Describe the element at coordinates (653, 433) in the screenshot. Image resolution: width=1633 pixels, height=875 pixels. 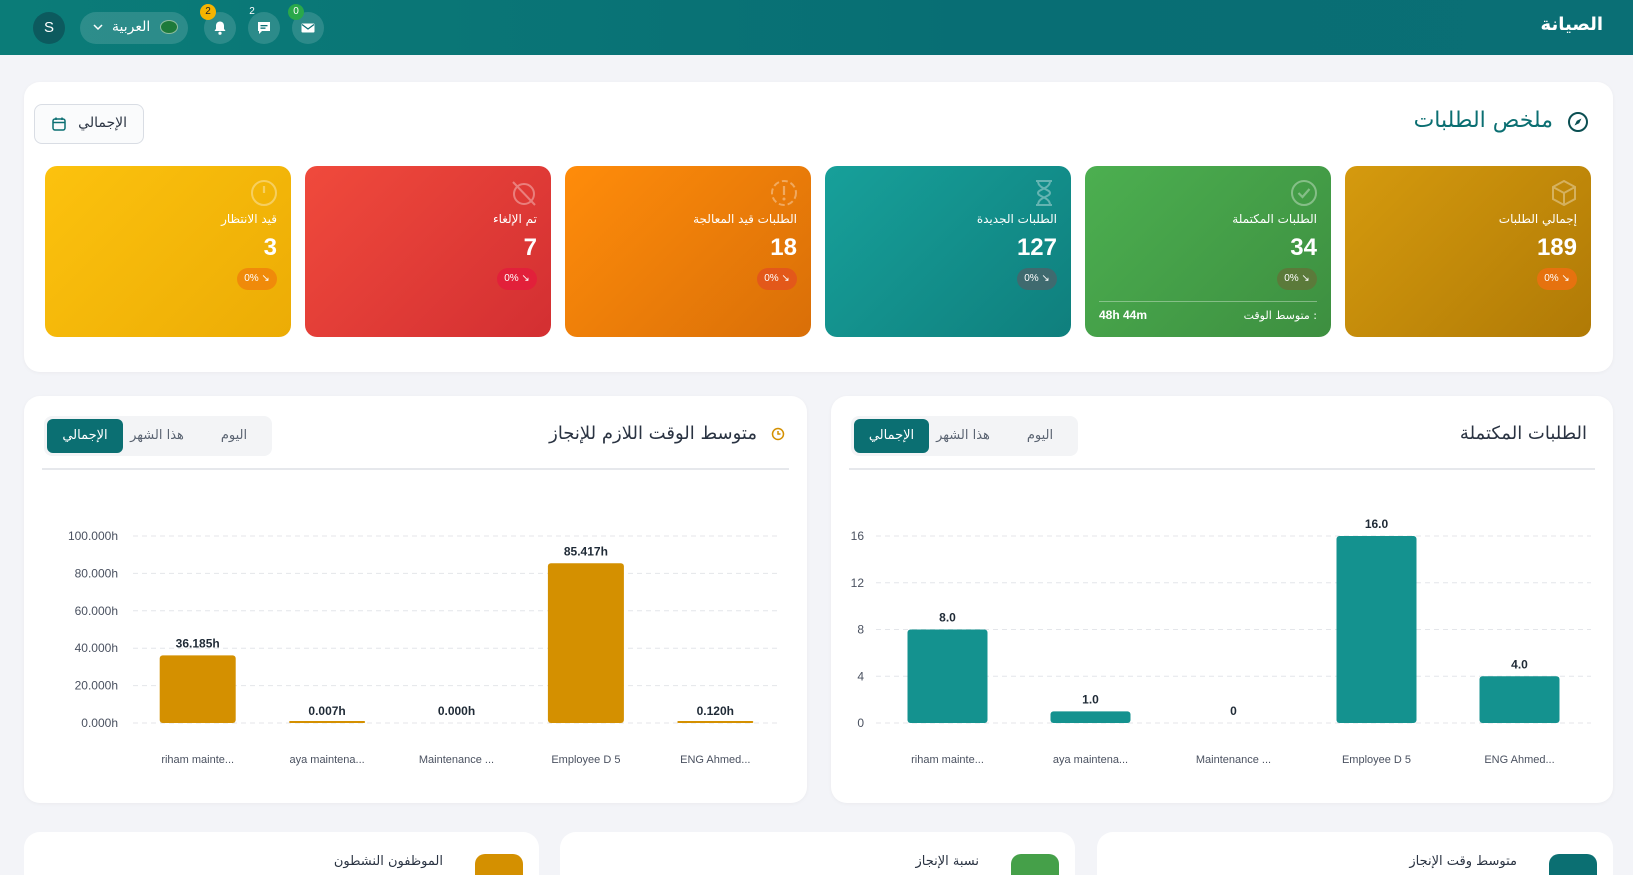
I see `avg-time-title: متوسط الوقت اللازم للإنجاز` at that location.